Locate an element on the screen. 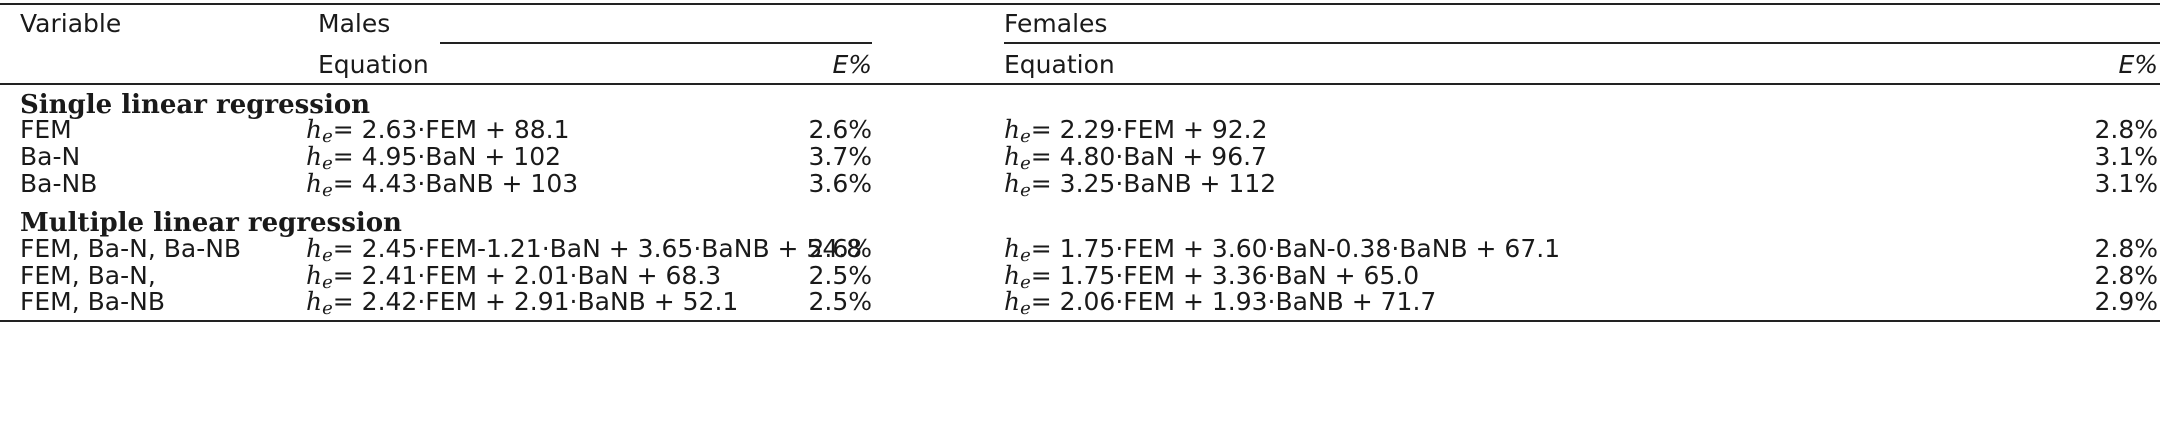  male-equation: he= 2.41·FEM + 2.01·BaN + 68.3 is located at coordinates (514, 277).